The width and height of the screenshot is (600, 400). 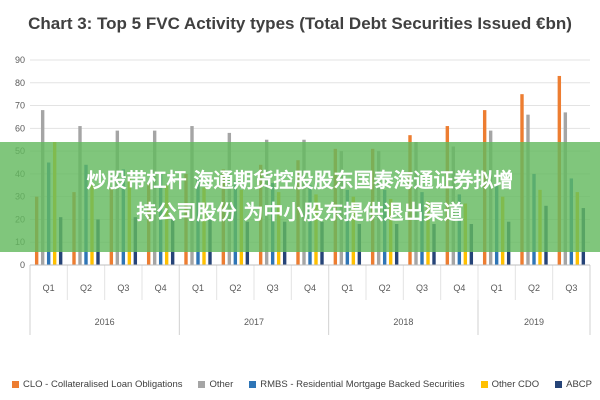 What do you see at coordinates (534, 322) in the screenshot?
I see `x-group-label: 2019` at bounding box center [534, 322].